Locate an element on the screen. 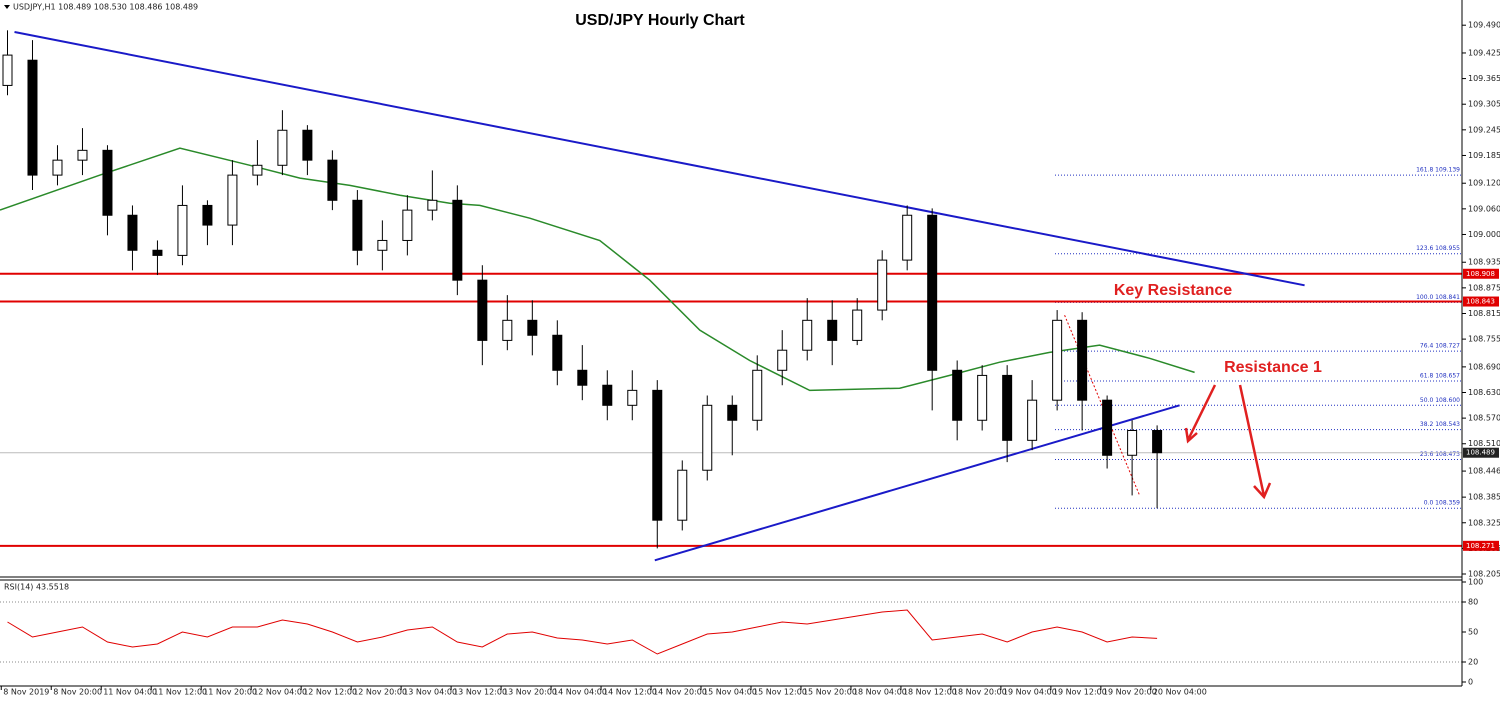  x-tick-label: 11 Nov 04:00 is located at coordinates (130, 692).